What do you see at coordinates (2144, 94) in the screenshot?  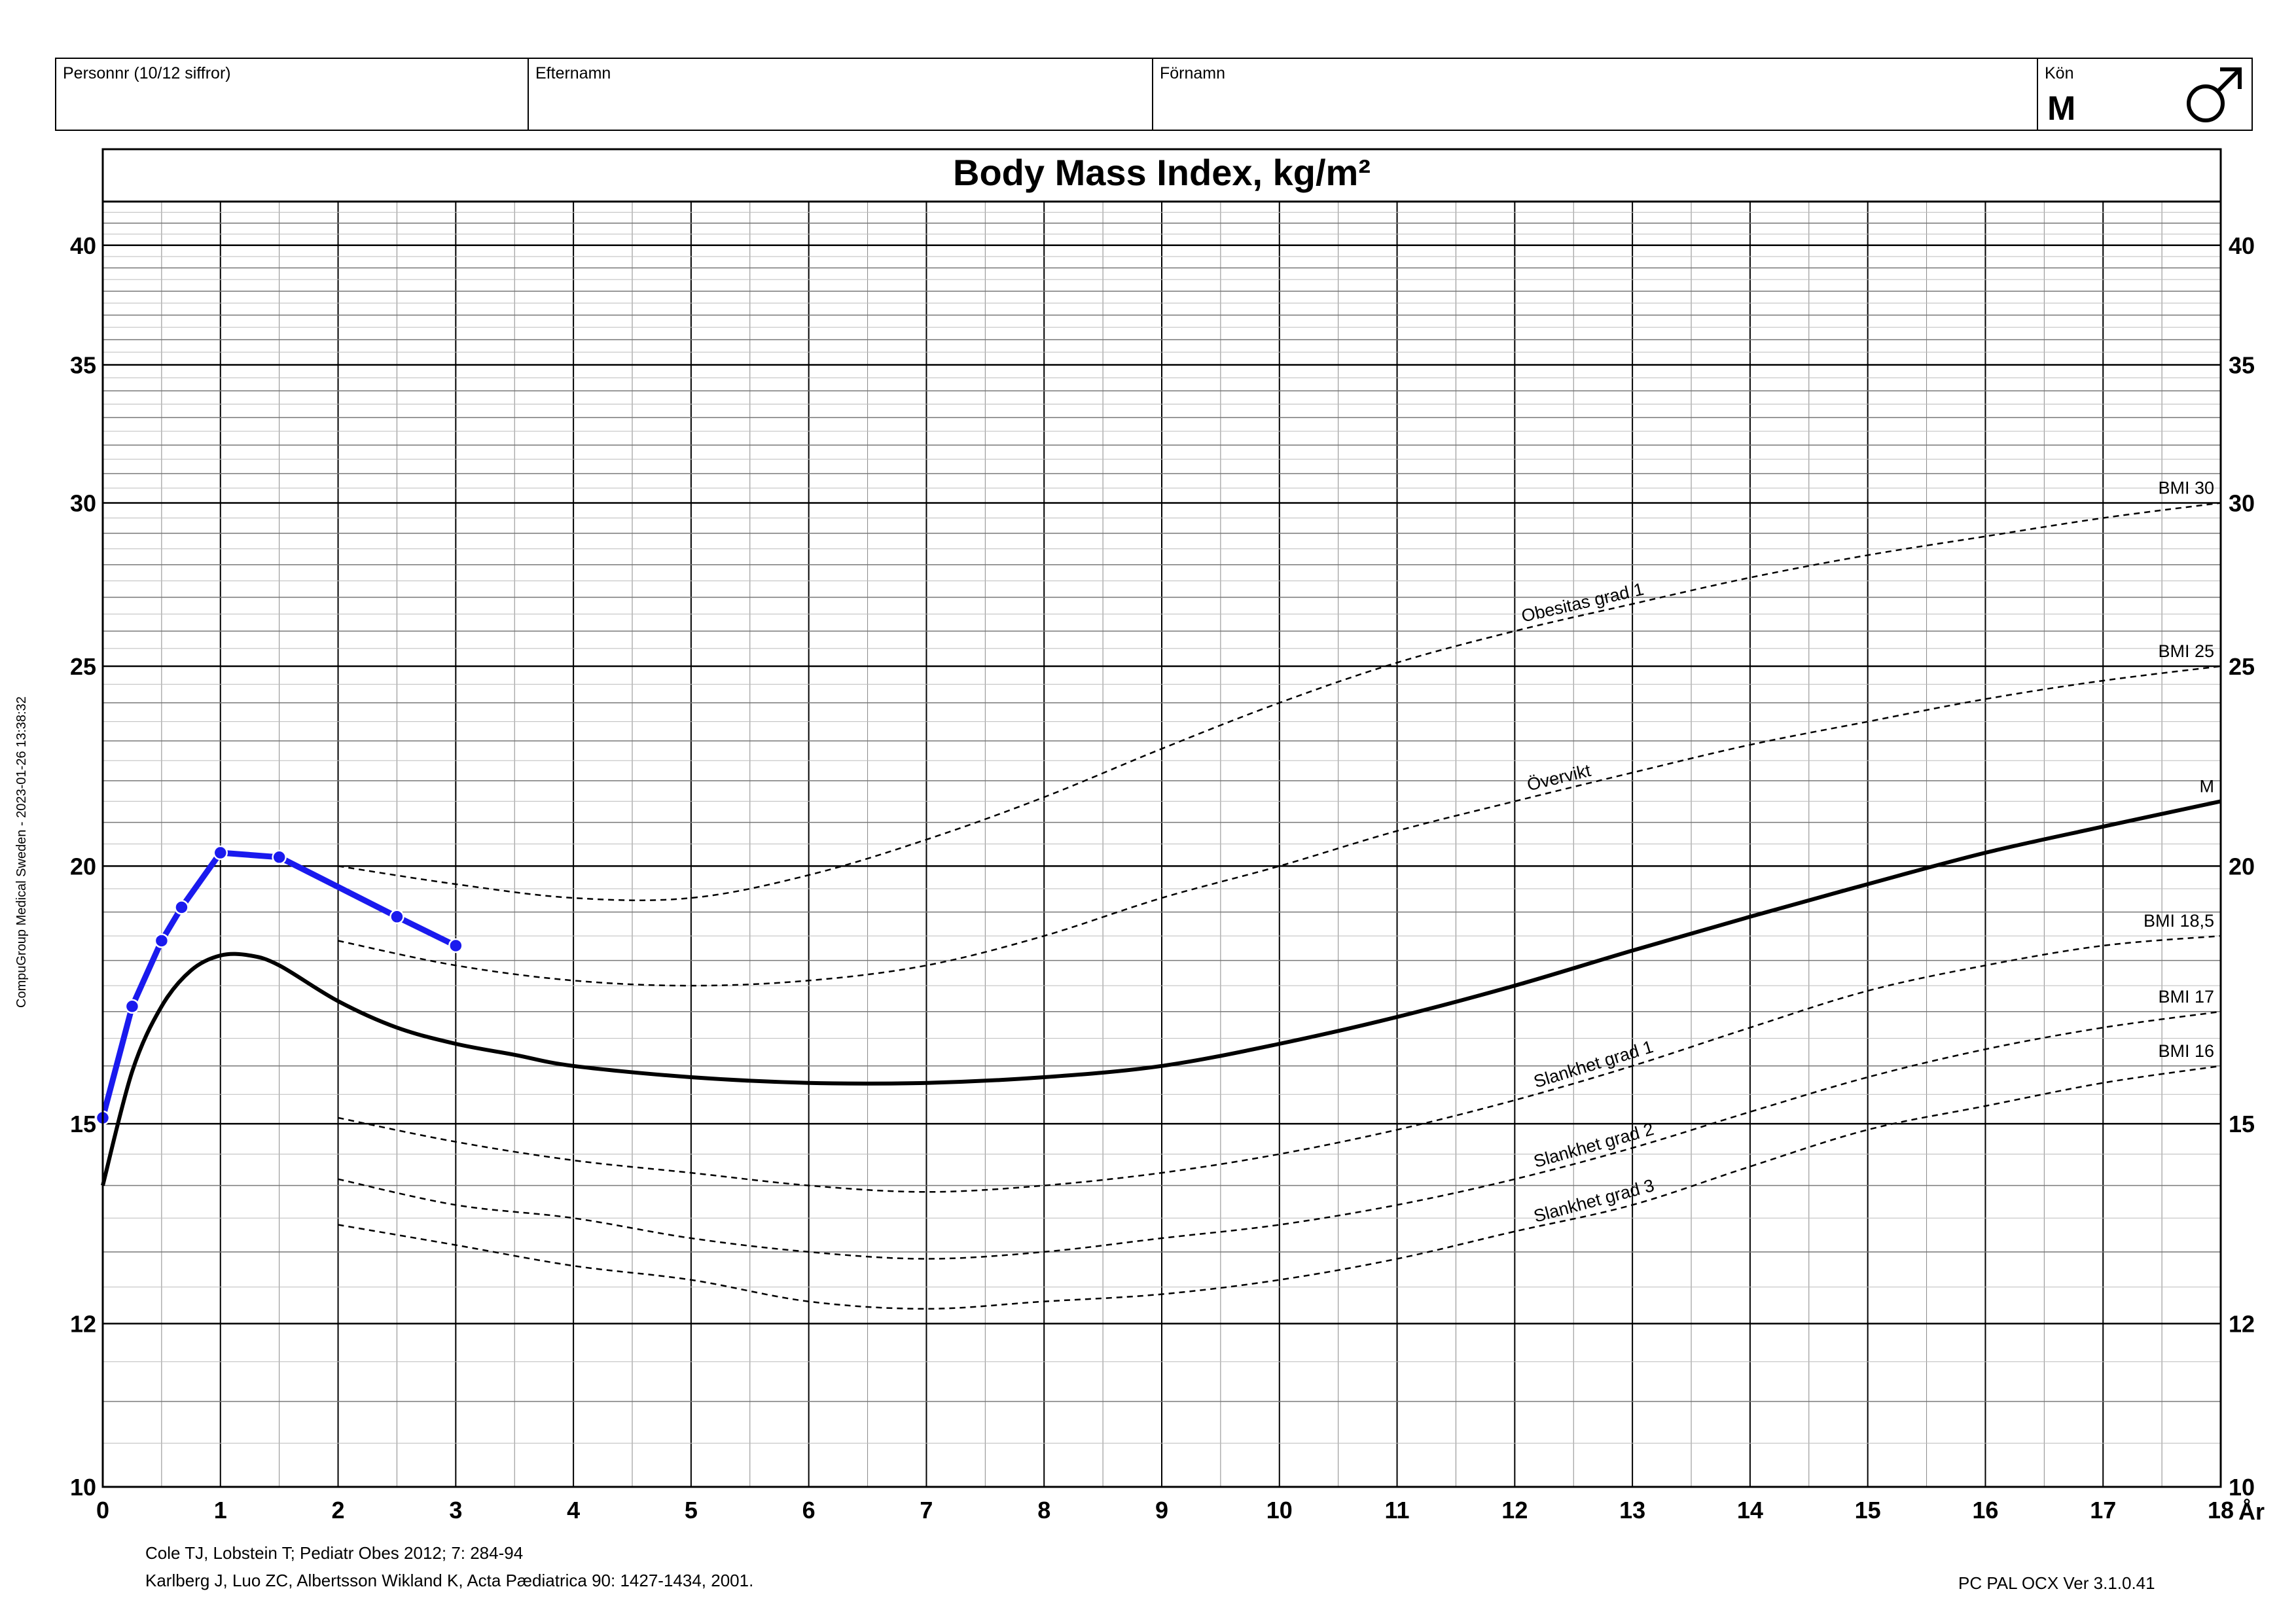 I see `kon-field: Kön M` at bounding box center [2144, 94].